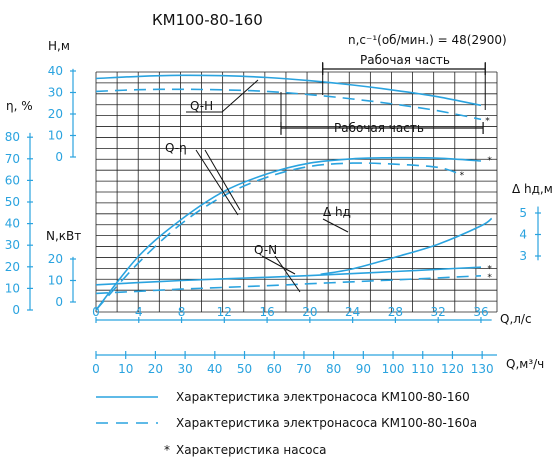 The image size is (558, 467). What do you see at coordinates (12, 288) in the screenshot?
I see `y-axis-eta-tick-label: 10` at bounding box center [12, 288].